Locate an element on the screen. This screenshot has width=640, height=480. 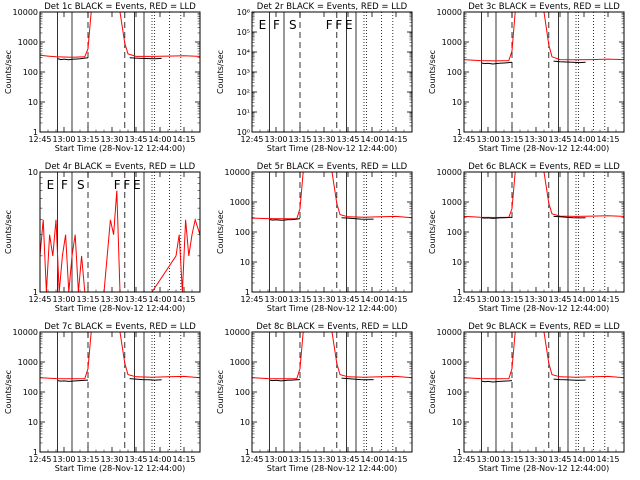
y-tick-label: 10⁶ is located at coordinates (243, 12).